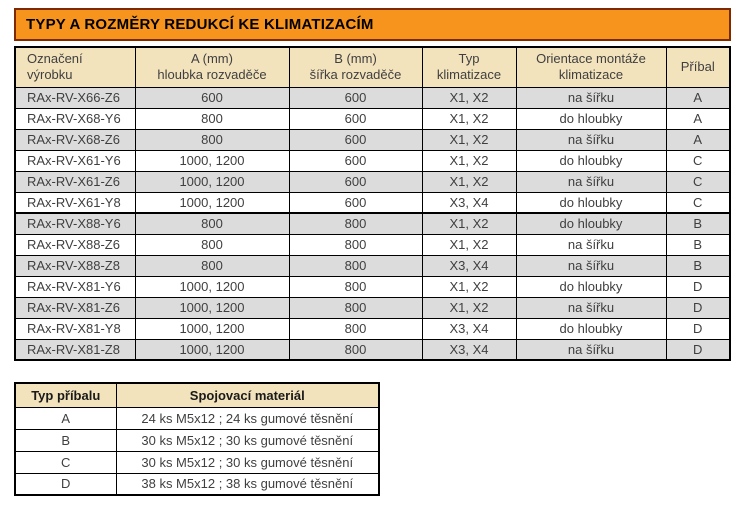 The width and height of the screenshot is (739, 509). What do you see at coordinates (75, 349) in the screenshot?
I see `product-code-cell: RAx-RV-X81-Z8` at bounding box center [75, 349].